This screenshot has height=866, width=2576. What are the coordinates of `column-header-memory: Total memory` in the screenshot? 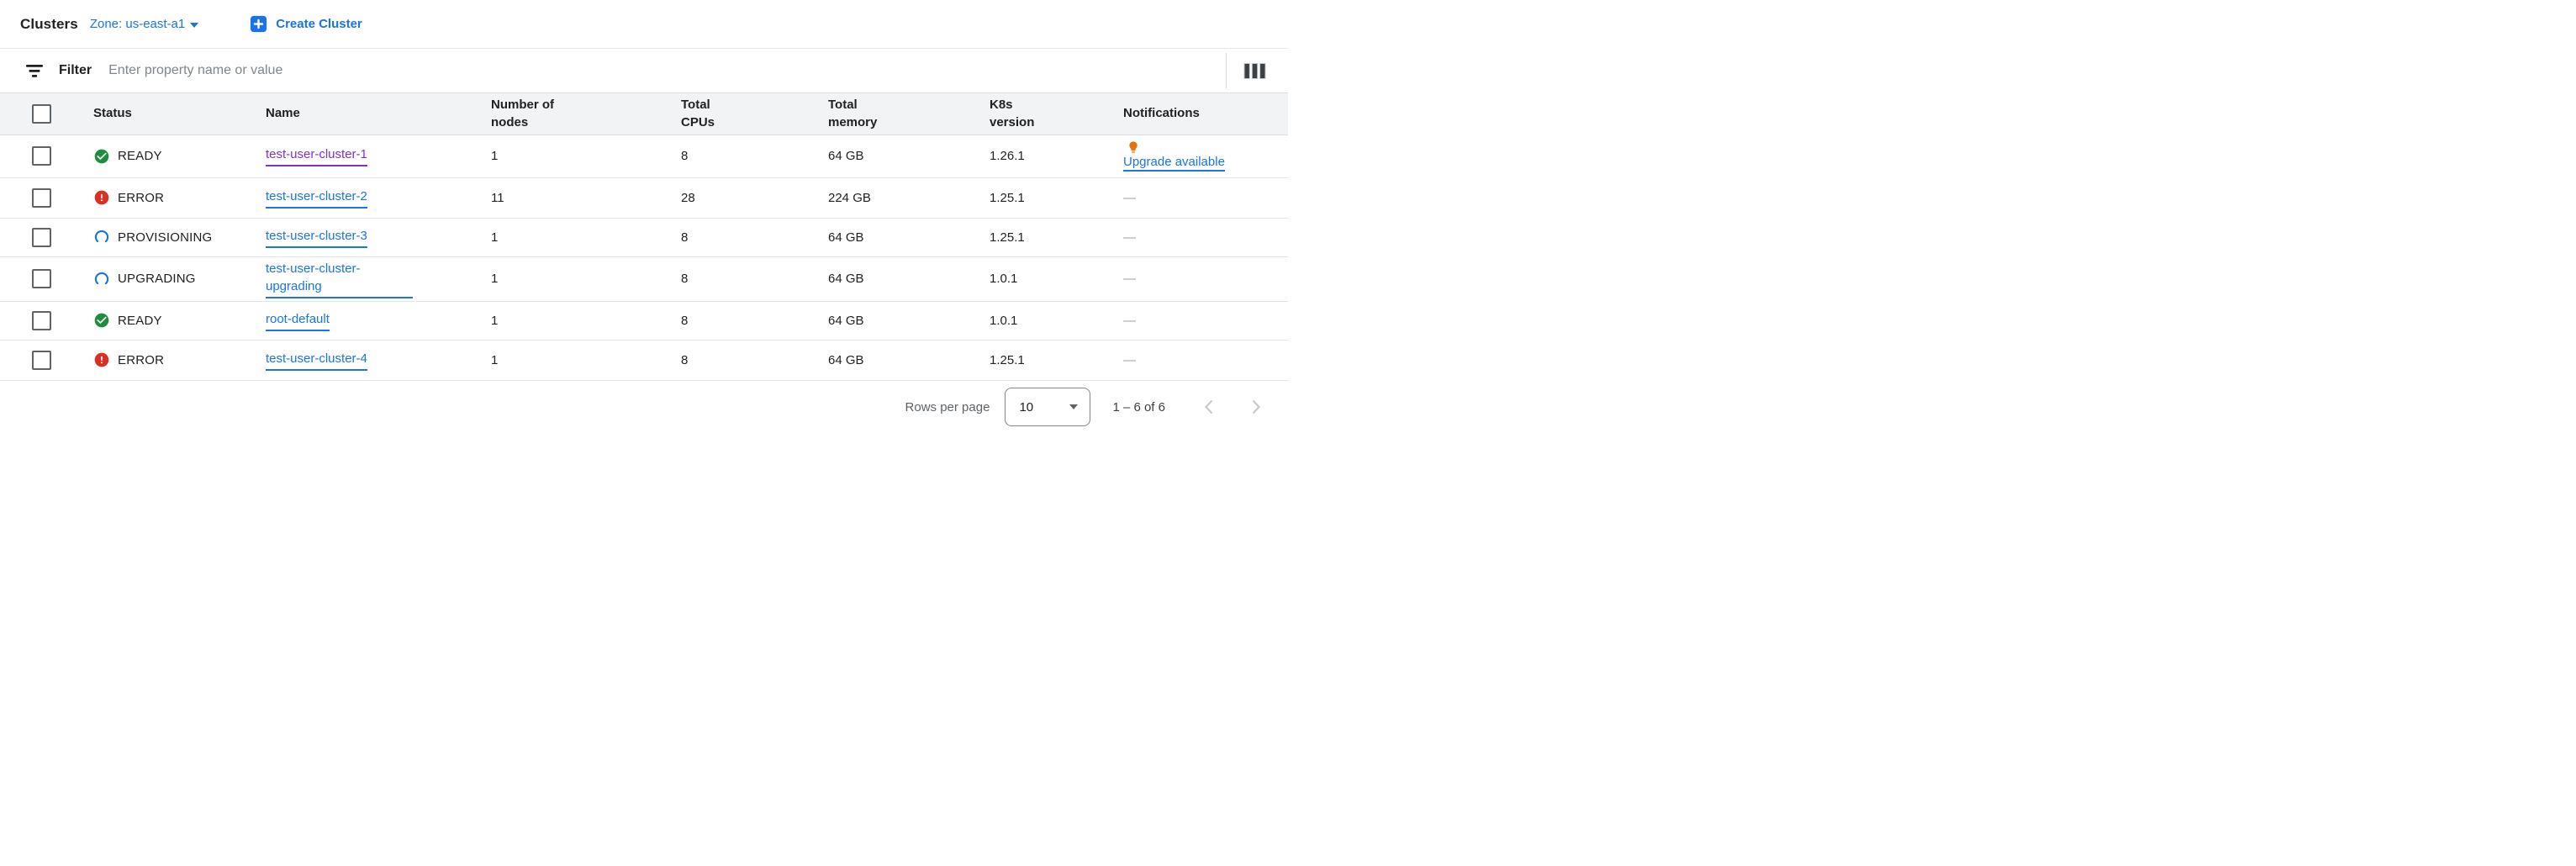 It's located at (909, 114).